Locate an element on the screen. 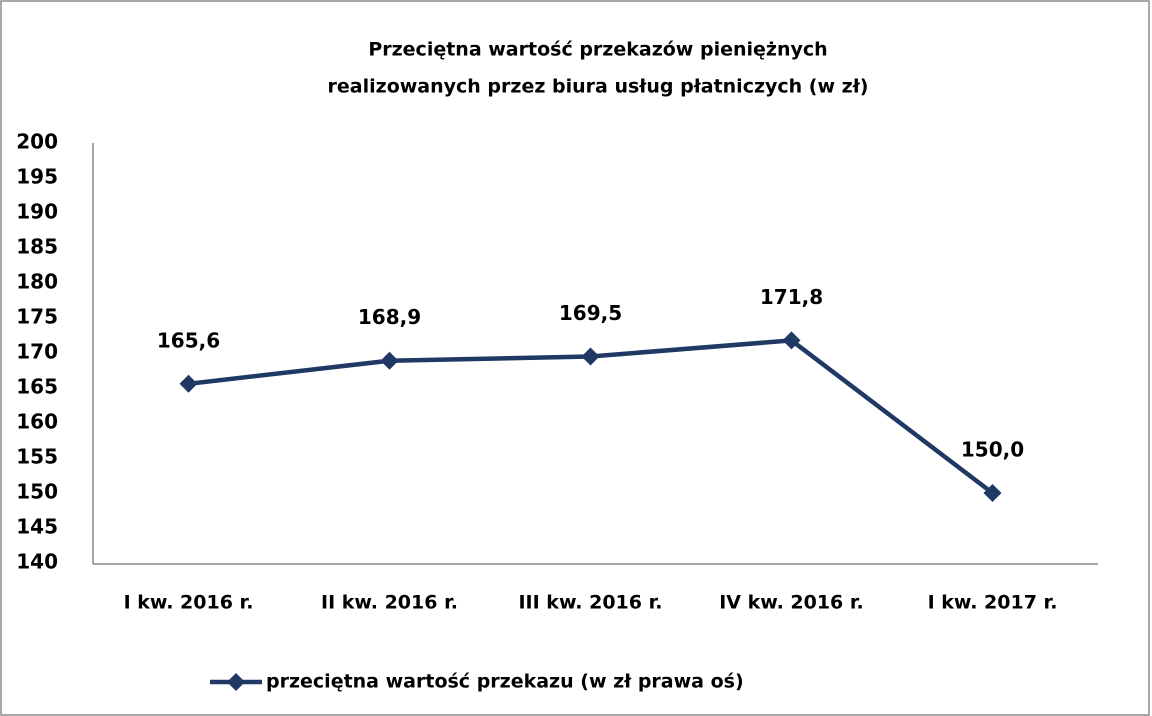 This screenshot has width=1152, height=716. y-tick-label: 165 is located at coordinates (37, 387).